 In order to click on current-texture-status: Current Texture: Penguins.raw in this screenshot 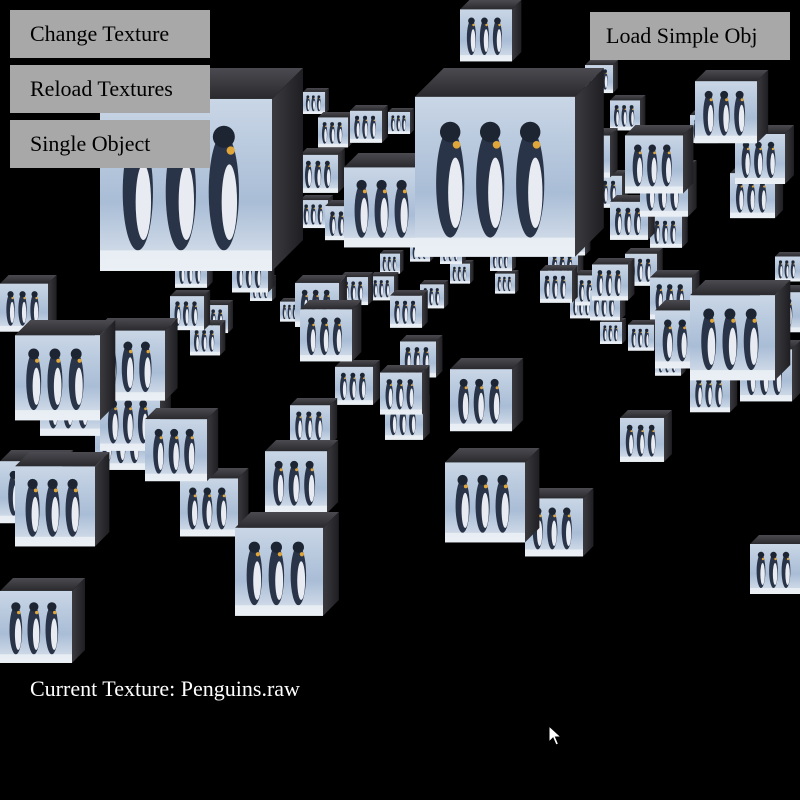, I will do `click(165, 689)`.